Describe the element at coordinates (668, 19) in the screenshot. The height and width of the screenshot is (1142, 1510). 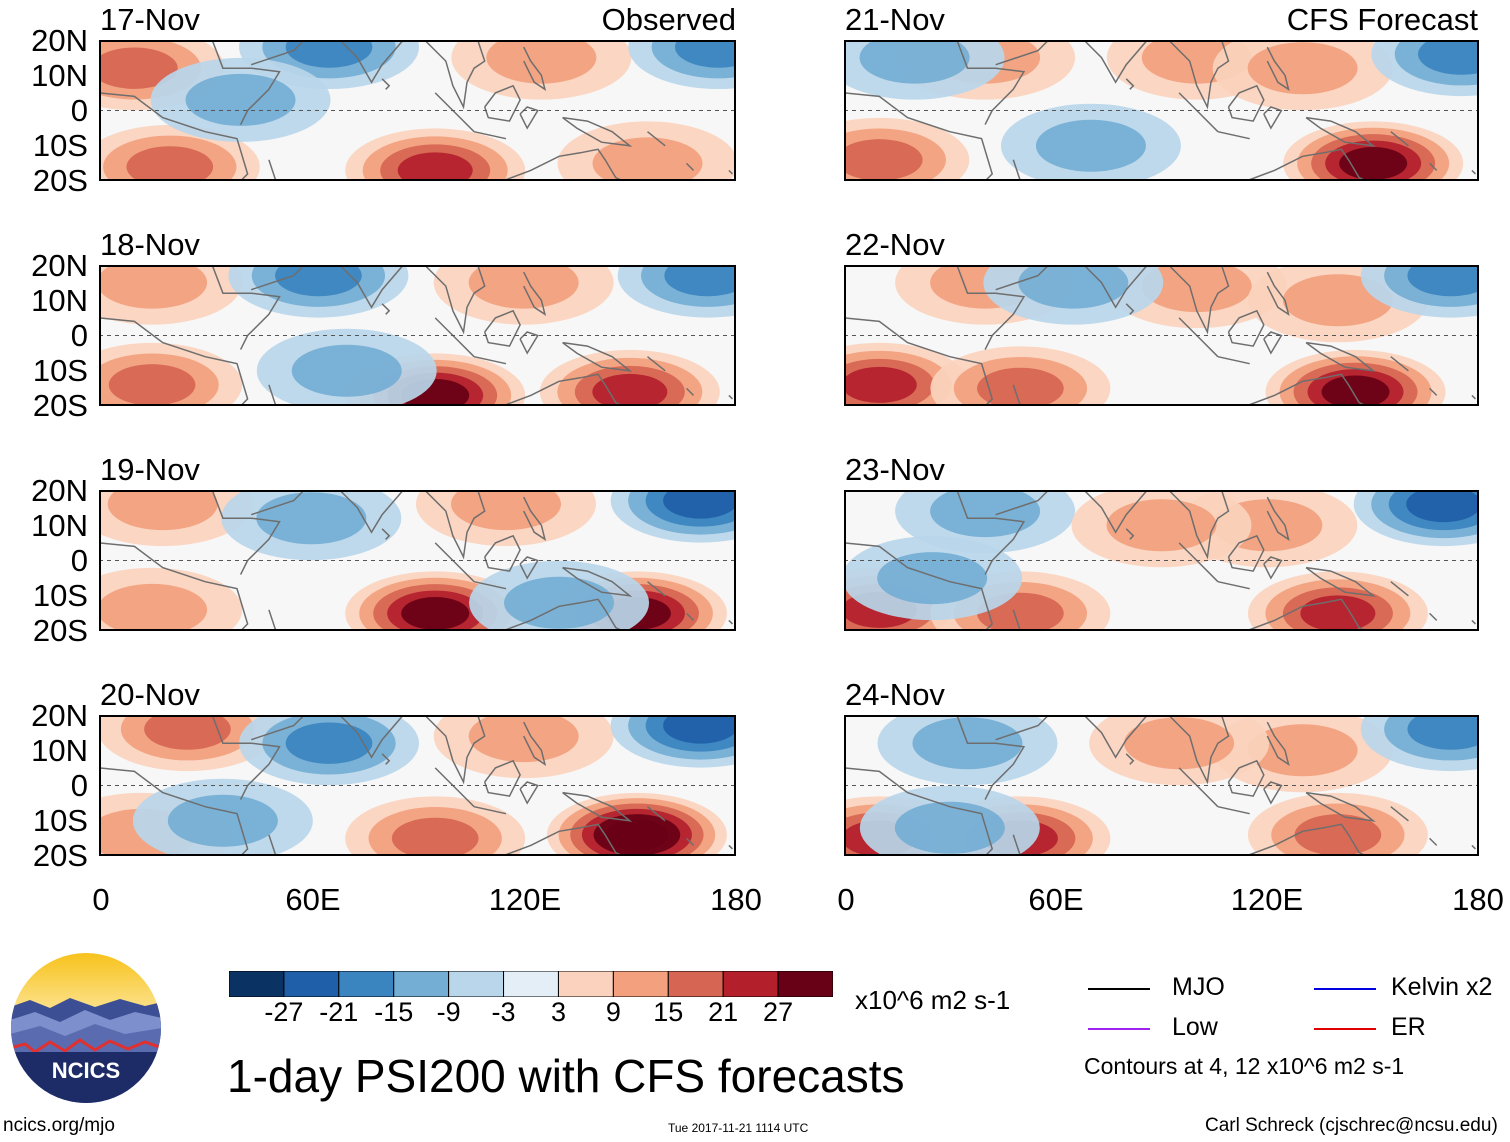
I see `observed-column-label: Observed` at that location.